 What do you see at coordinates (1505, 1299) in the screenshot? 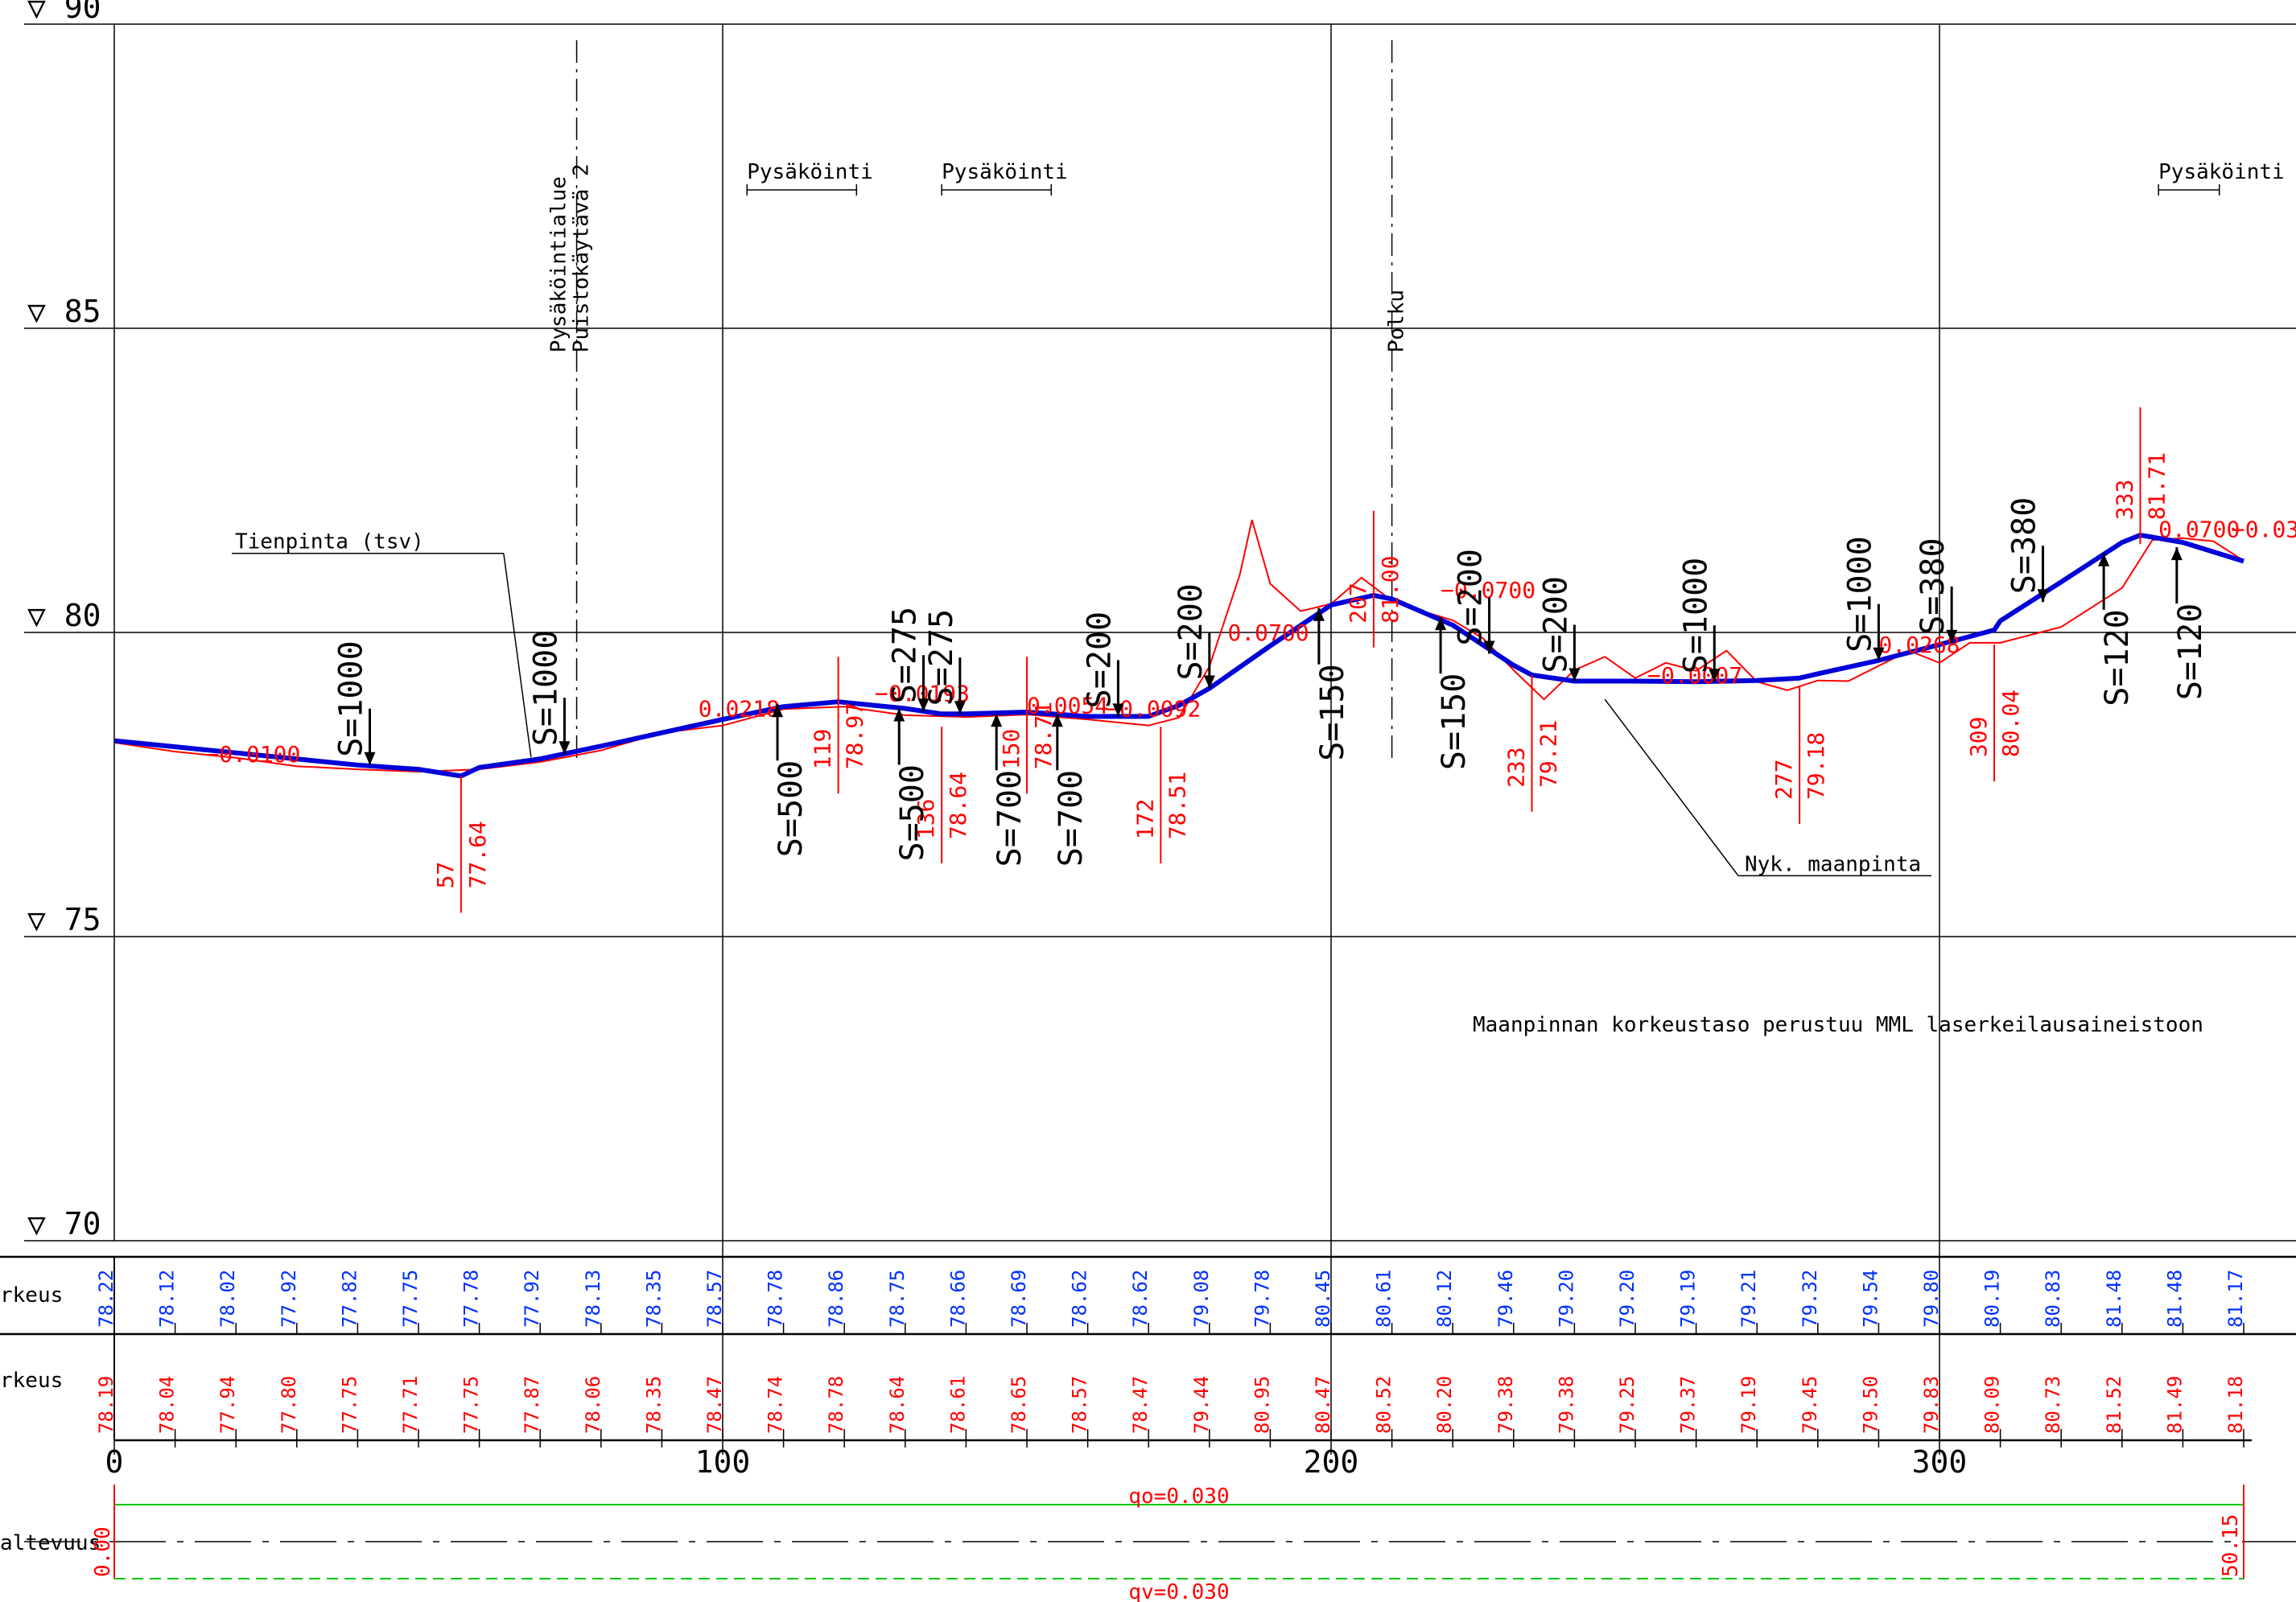
I see `band-design-value: 79.46` at bounding box center [1505, 1299].